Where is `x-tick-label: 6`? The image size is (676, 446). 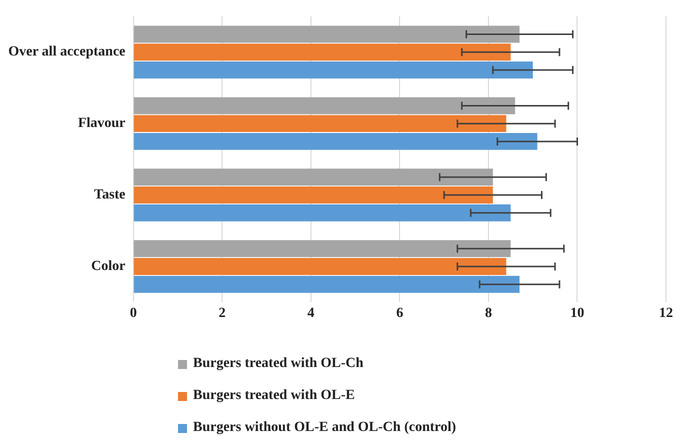 x-tick-label: 6 is located at coordinates (400, 314).